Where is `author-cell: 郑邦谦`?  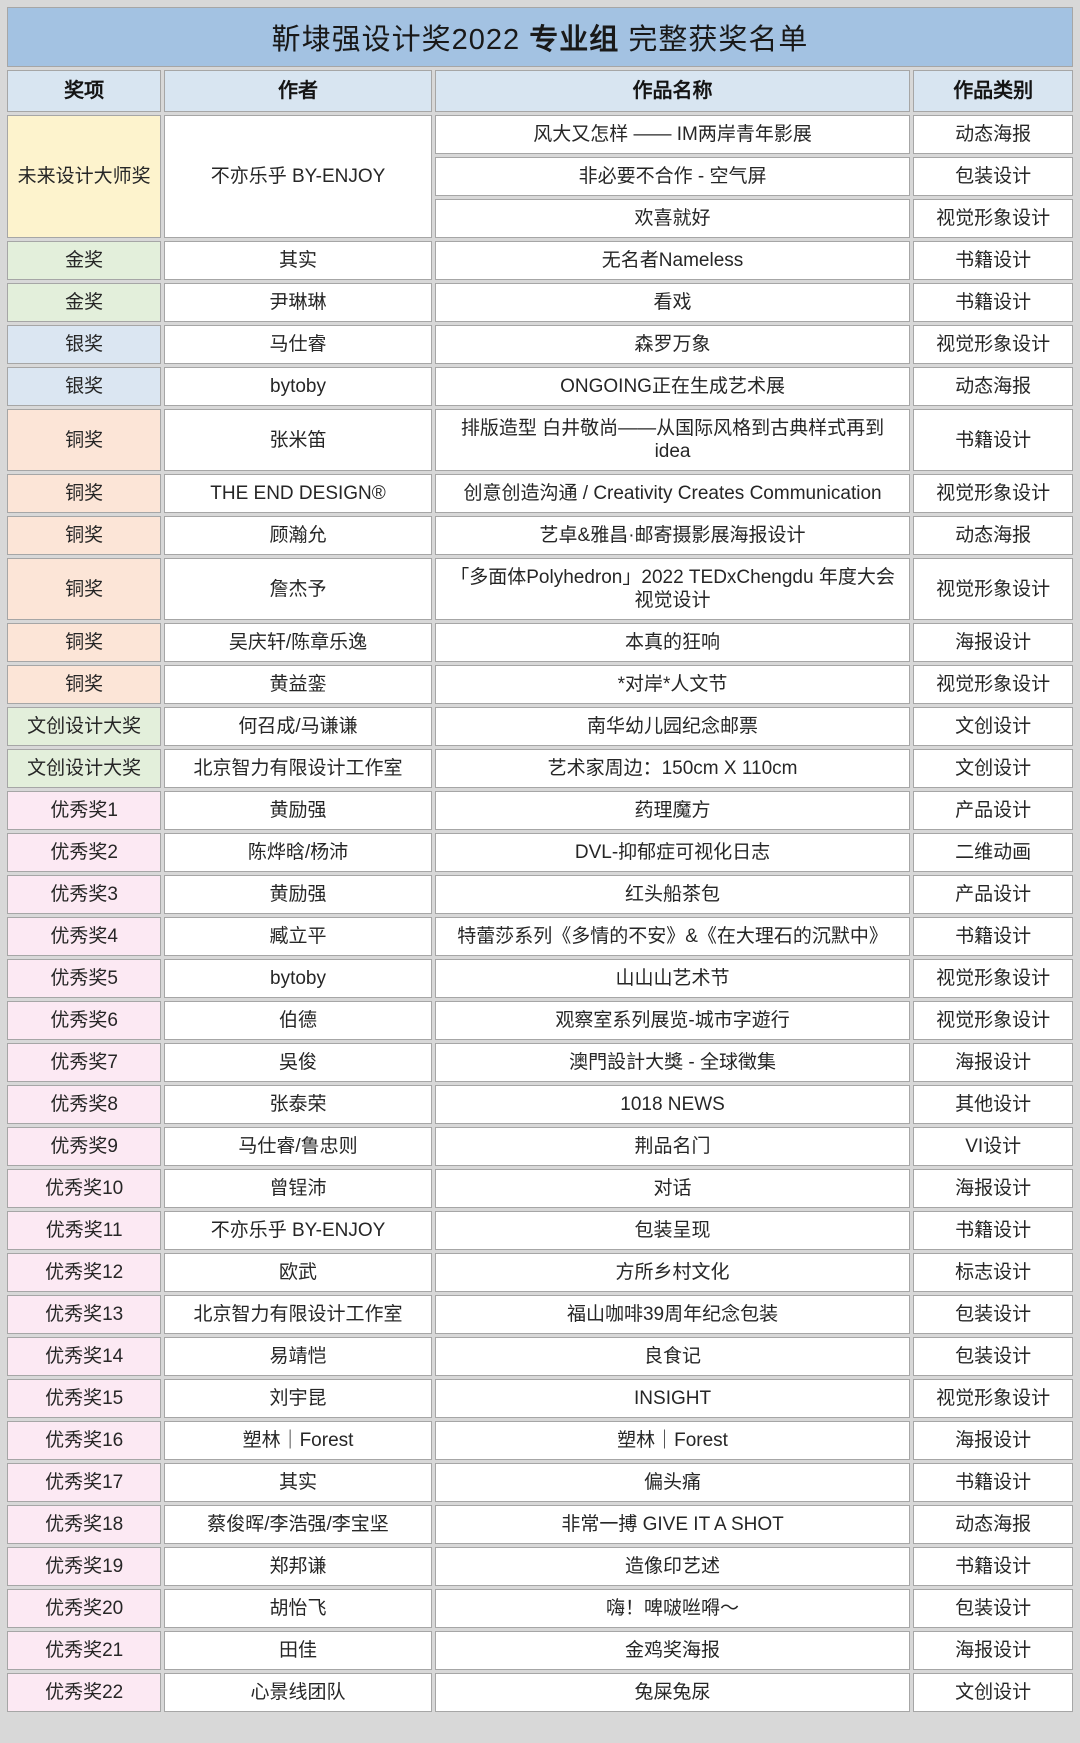
author-cell: 郑邦谦 is located at coordinates (298, 1566).